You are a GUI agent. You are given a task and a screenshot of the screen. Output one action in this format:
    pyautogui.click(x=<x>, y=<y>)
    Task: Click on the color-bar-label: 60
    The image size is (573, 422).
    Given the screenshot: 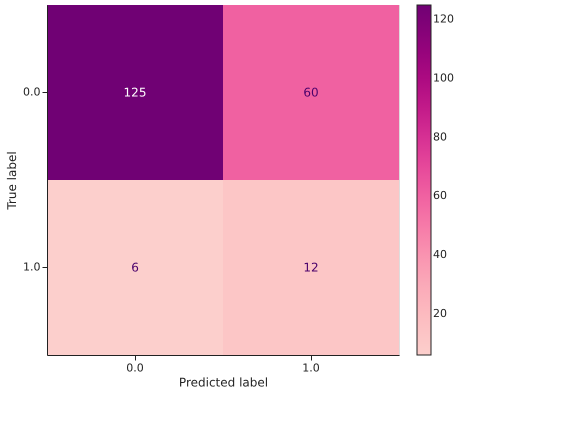 What is the action you would take?
    pyautogui.click(x=440, y=195)
    